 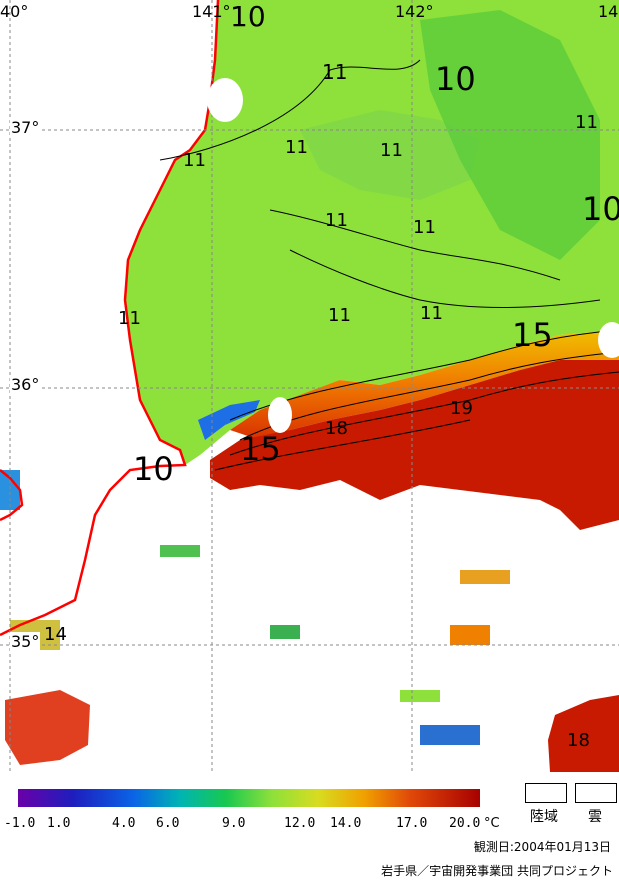 I want to click on colorbar-tick-label: 6.0, so click(x=168, y=823).